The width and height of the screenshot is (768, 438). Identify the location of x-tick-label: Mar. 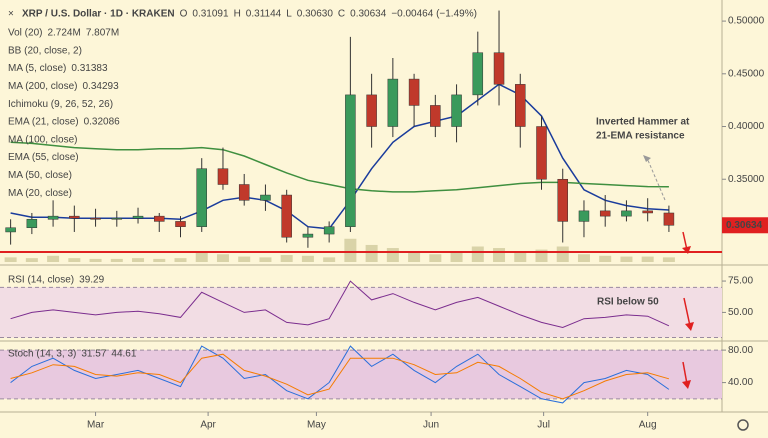
(96, 425).